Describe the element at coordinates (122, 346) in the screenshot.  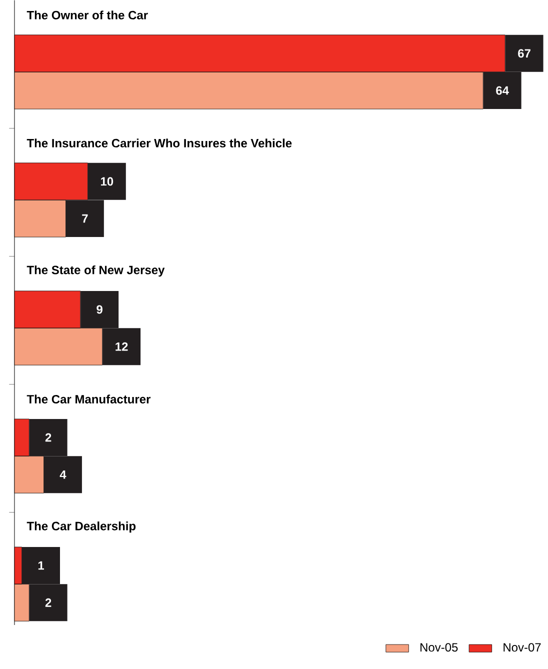
I see `data-label: 12` at that location.